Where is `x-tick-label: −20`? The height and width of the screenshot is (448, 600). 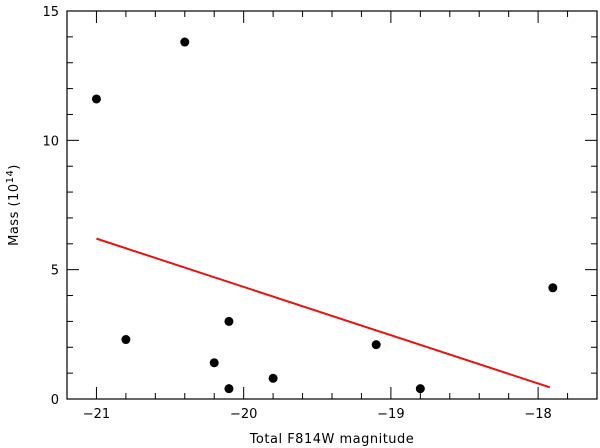 x-tick-label: −20 is located at coordinates (243, 414).